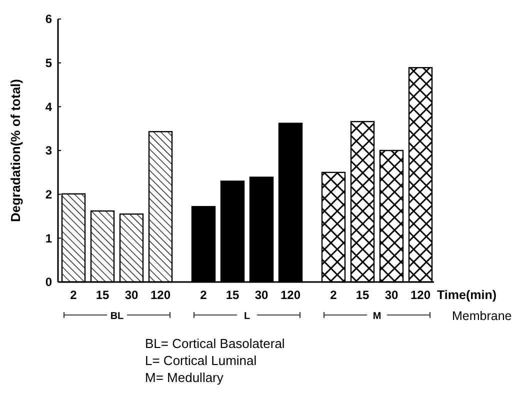 Image resolution: width=517 pixels, height=412 pixels. I want to click on text: BL= Cortical Basolateral, so click(215, 343).